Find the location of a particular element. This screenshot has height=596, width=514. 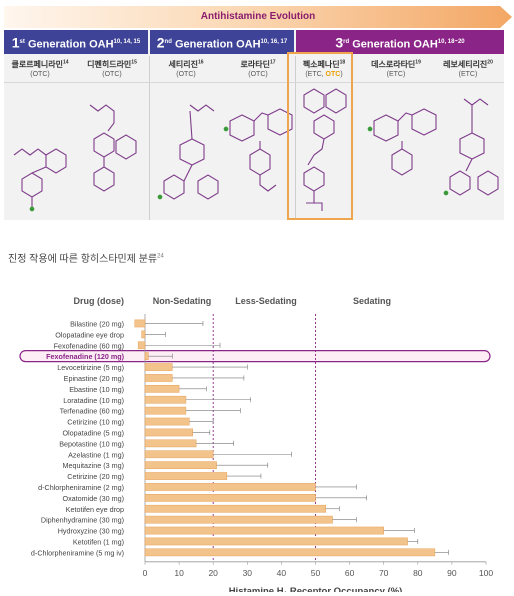

category-label: Ebastine (10 mg) is located at coordinates (96, 389).